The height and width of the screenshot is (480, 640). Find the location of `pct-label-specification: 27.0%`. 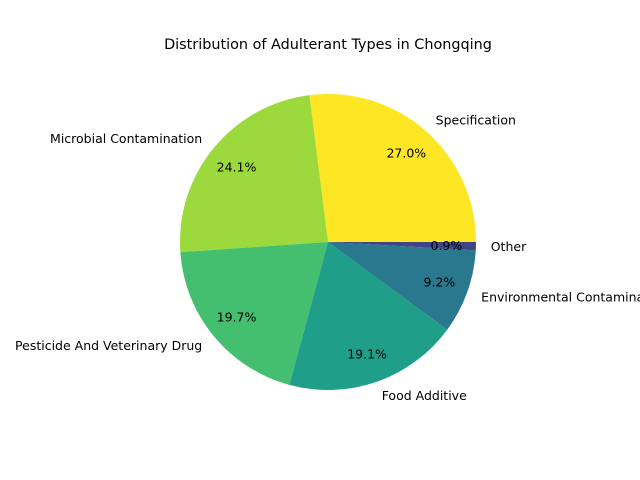

pct-label-specification: 27.0% is located at coordinates (406, 153).